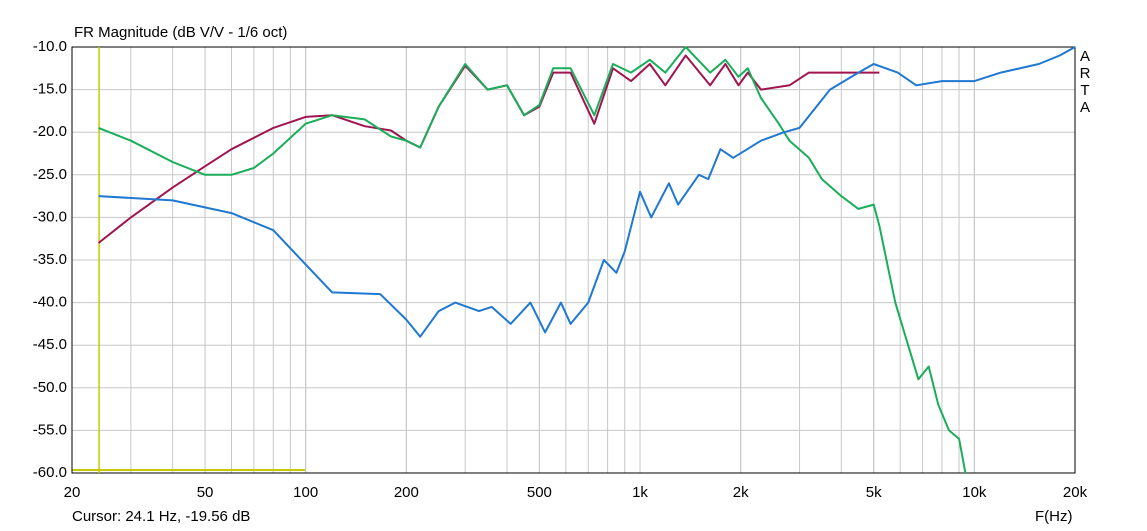 The width and height of the screenshot is (1147, 531). I want to click on y-tick-label: -35.0, so click(50, 259).